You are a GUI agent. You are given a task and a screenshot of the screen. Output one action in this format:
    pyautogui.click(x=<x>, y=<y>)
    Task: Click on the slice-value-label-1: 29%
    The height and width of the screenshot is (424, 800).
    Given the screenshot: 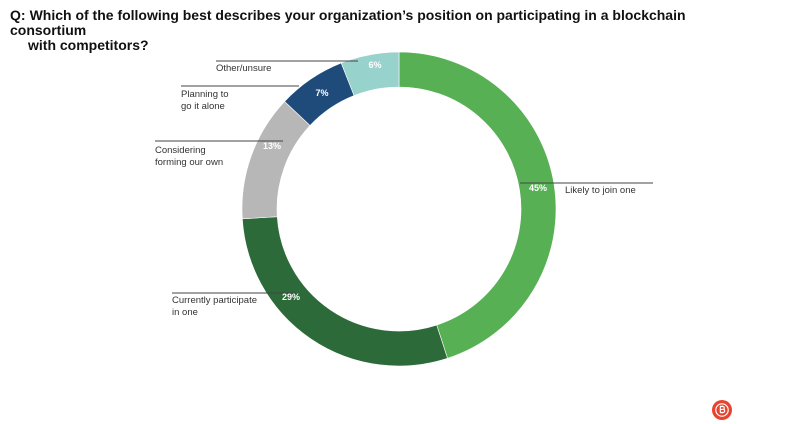 What is the action you would take?
    pyautogui.click(x=291, y=297)
    